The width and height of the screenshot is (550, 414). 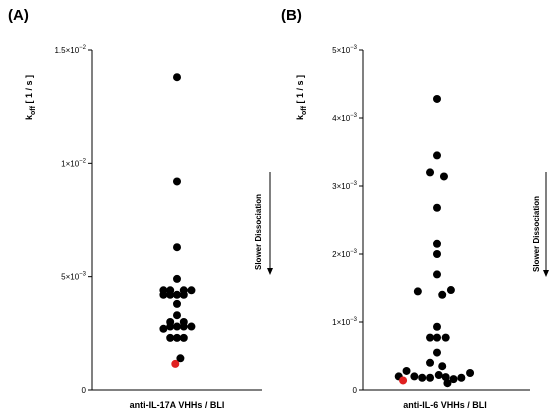 I want to click on y-tick-label-b-4: 4×10⁻³, so click(x=345, y=118).